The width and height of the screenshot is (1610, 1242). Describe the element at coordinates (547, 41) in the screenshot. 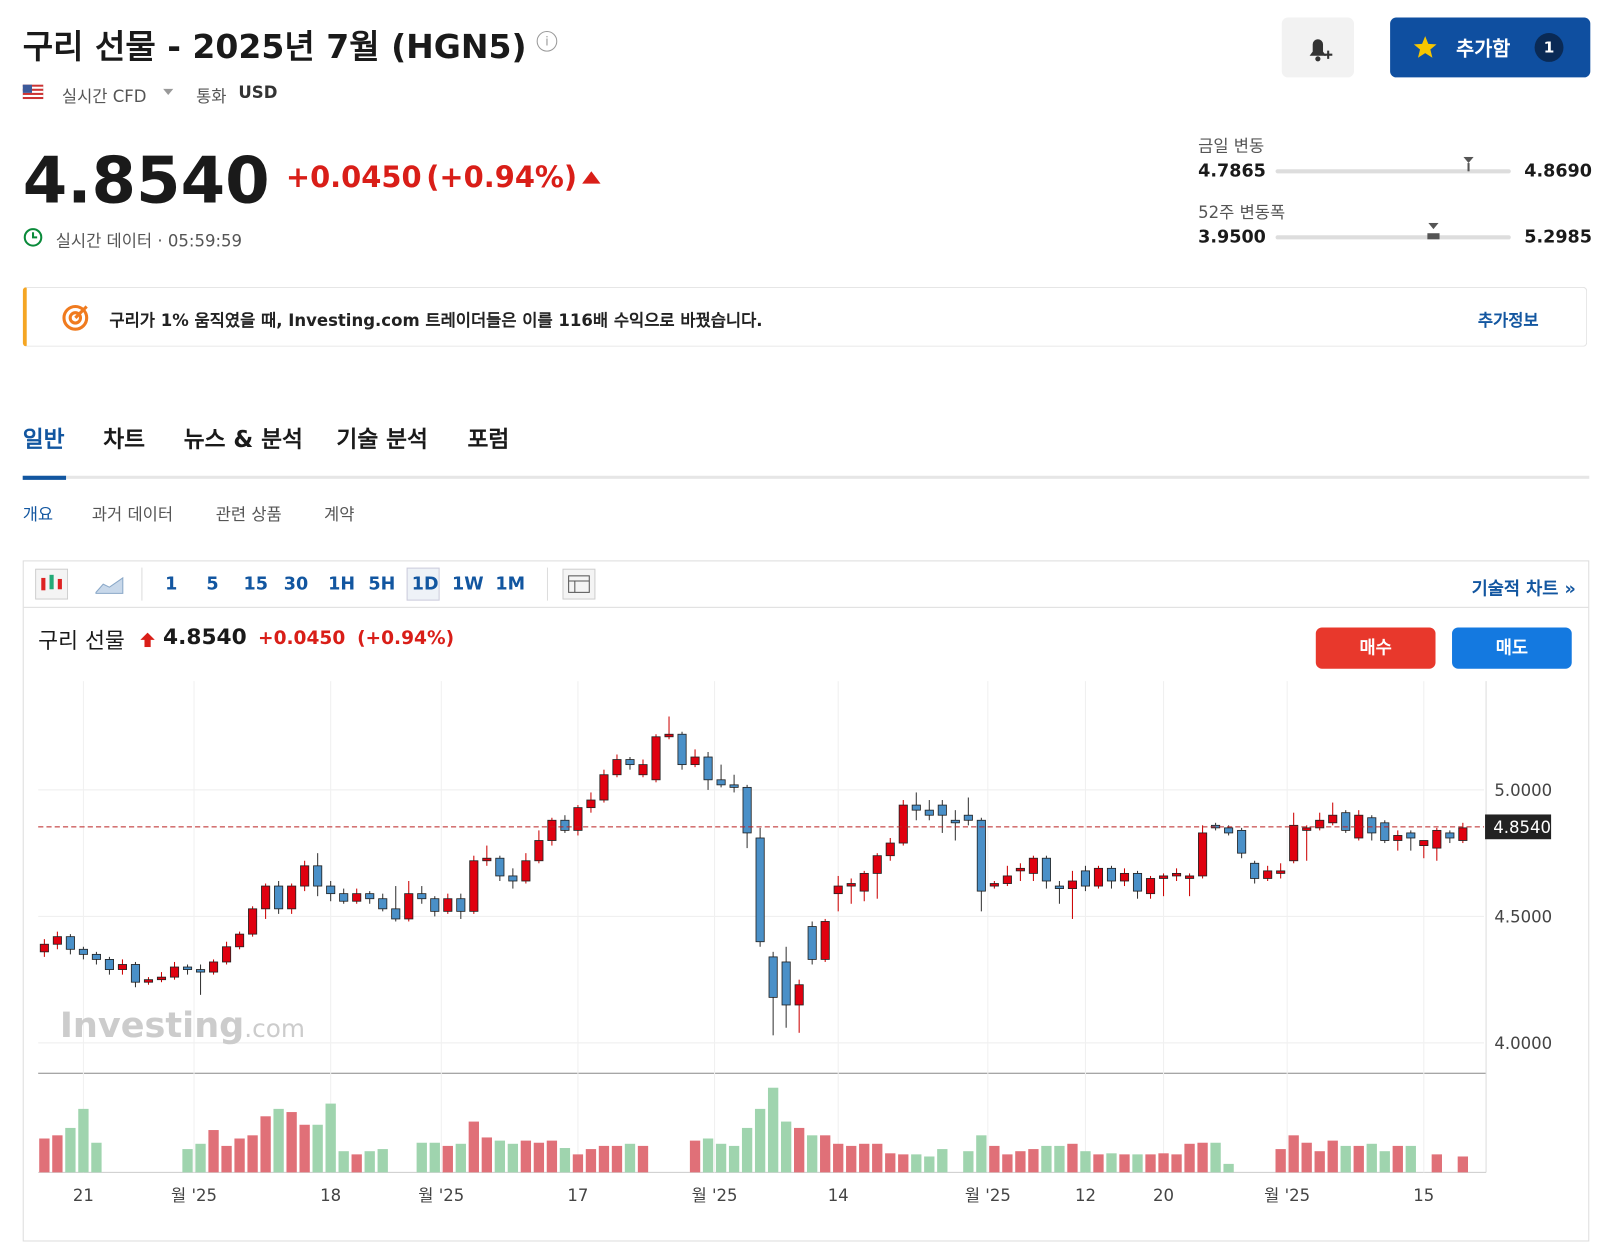

I see `info-icon: i` at that location.